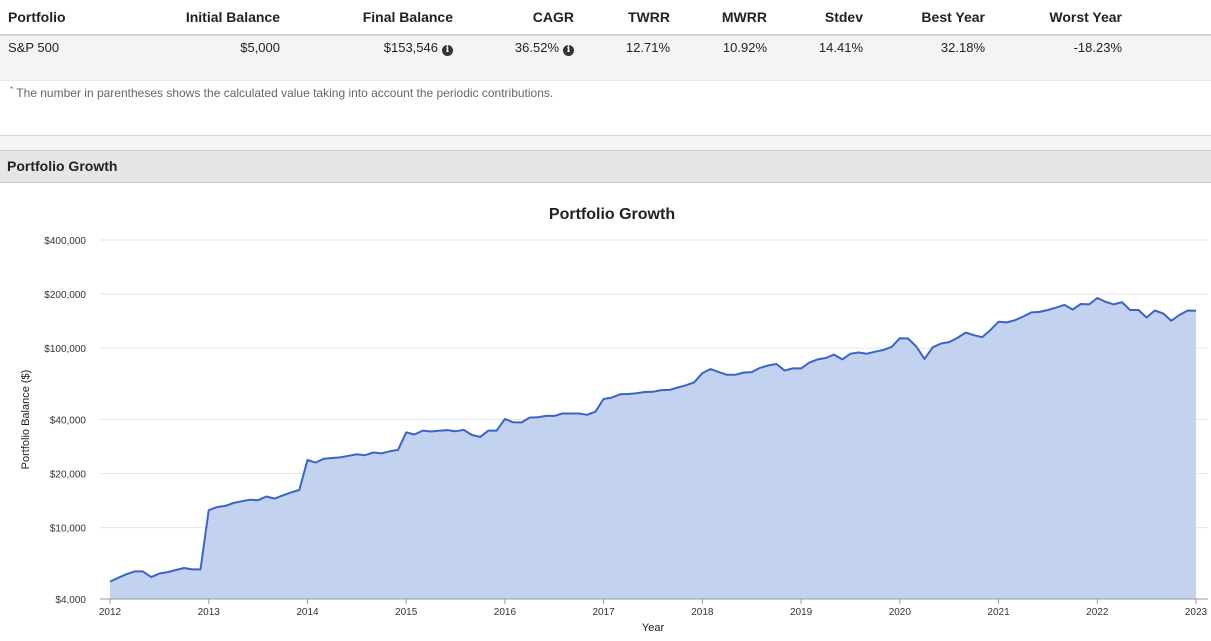 This screenshot has width=1211, height=641. What do you see at coordinates (1061, 58) in the screenshot?
I see `cell-worst-year: -18.23%` at bounding box center [1061, 58].